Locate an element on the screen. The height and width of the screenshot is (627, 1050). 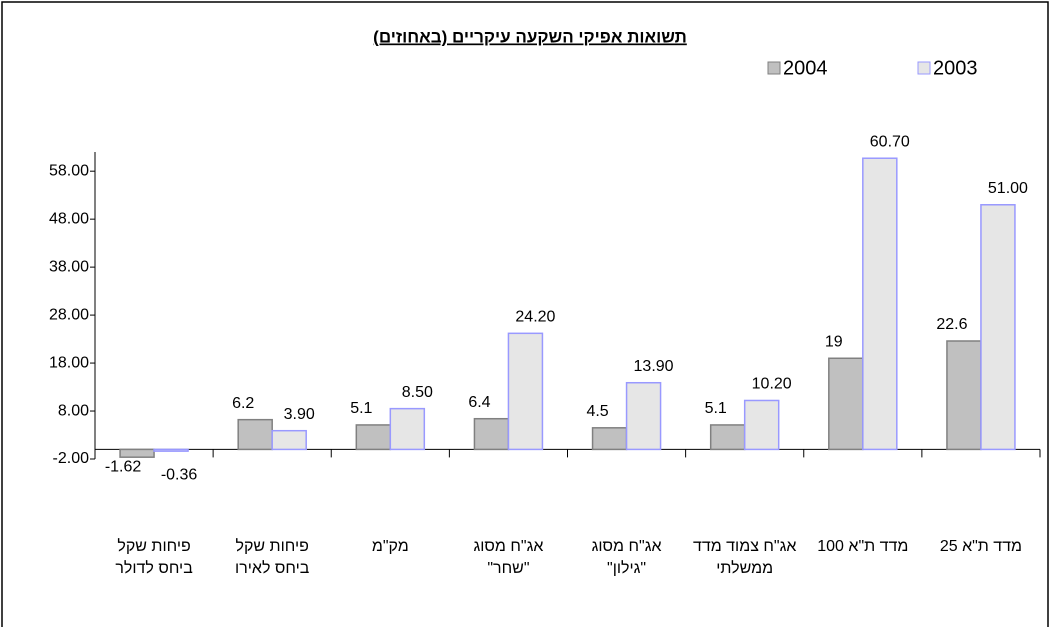
x-tick-label: אג"ח מסוג "גילון" is located at coordinates (626, 557).